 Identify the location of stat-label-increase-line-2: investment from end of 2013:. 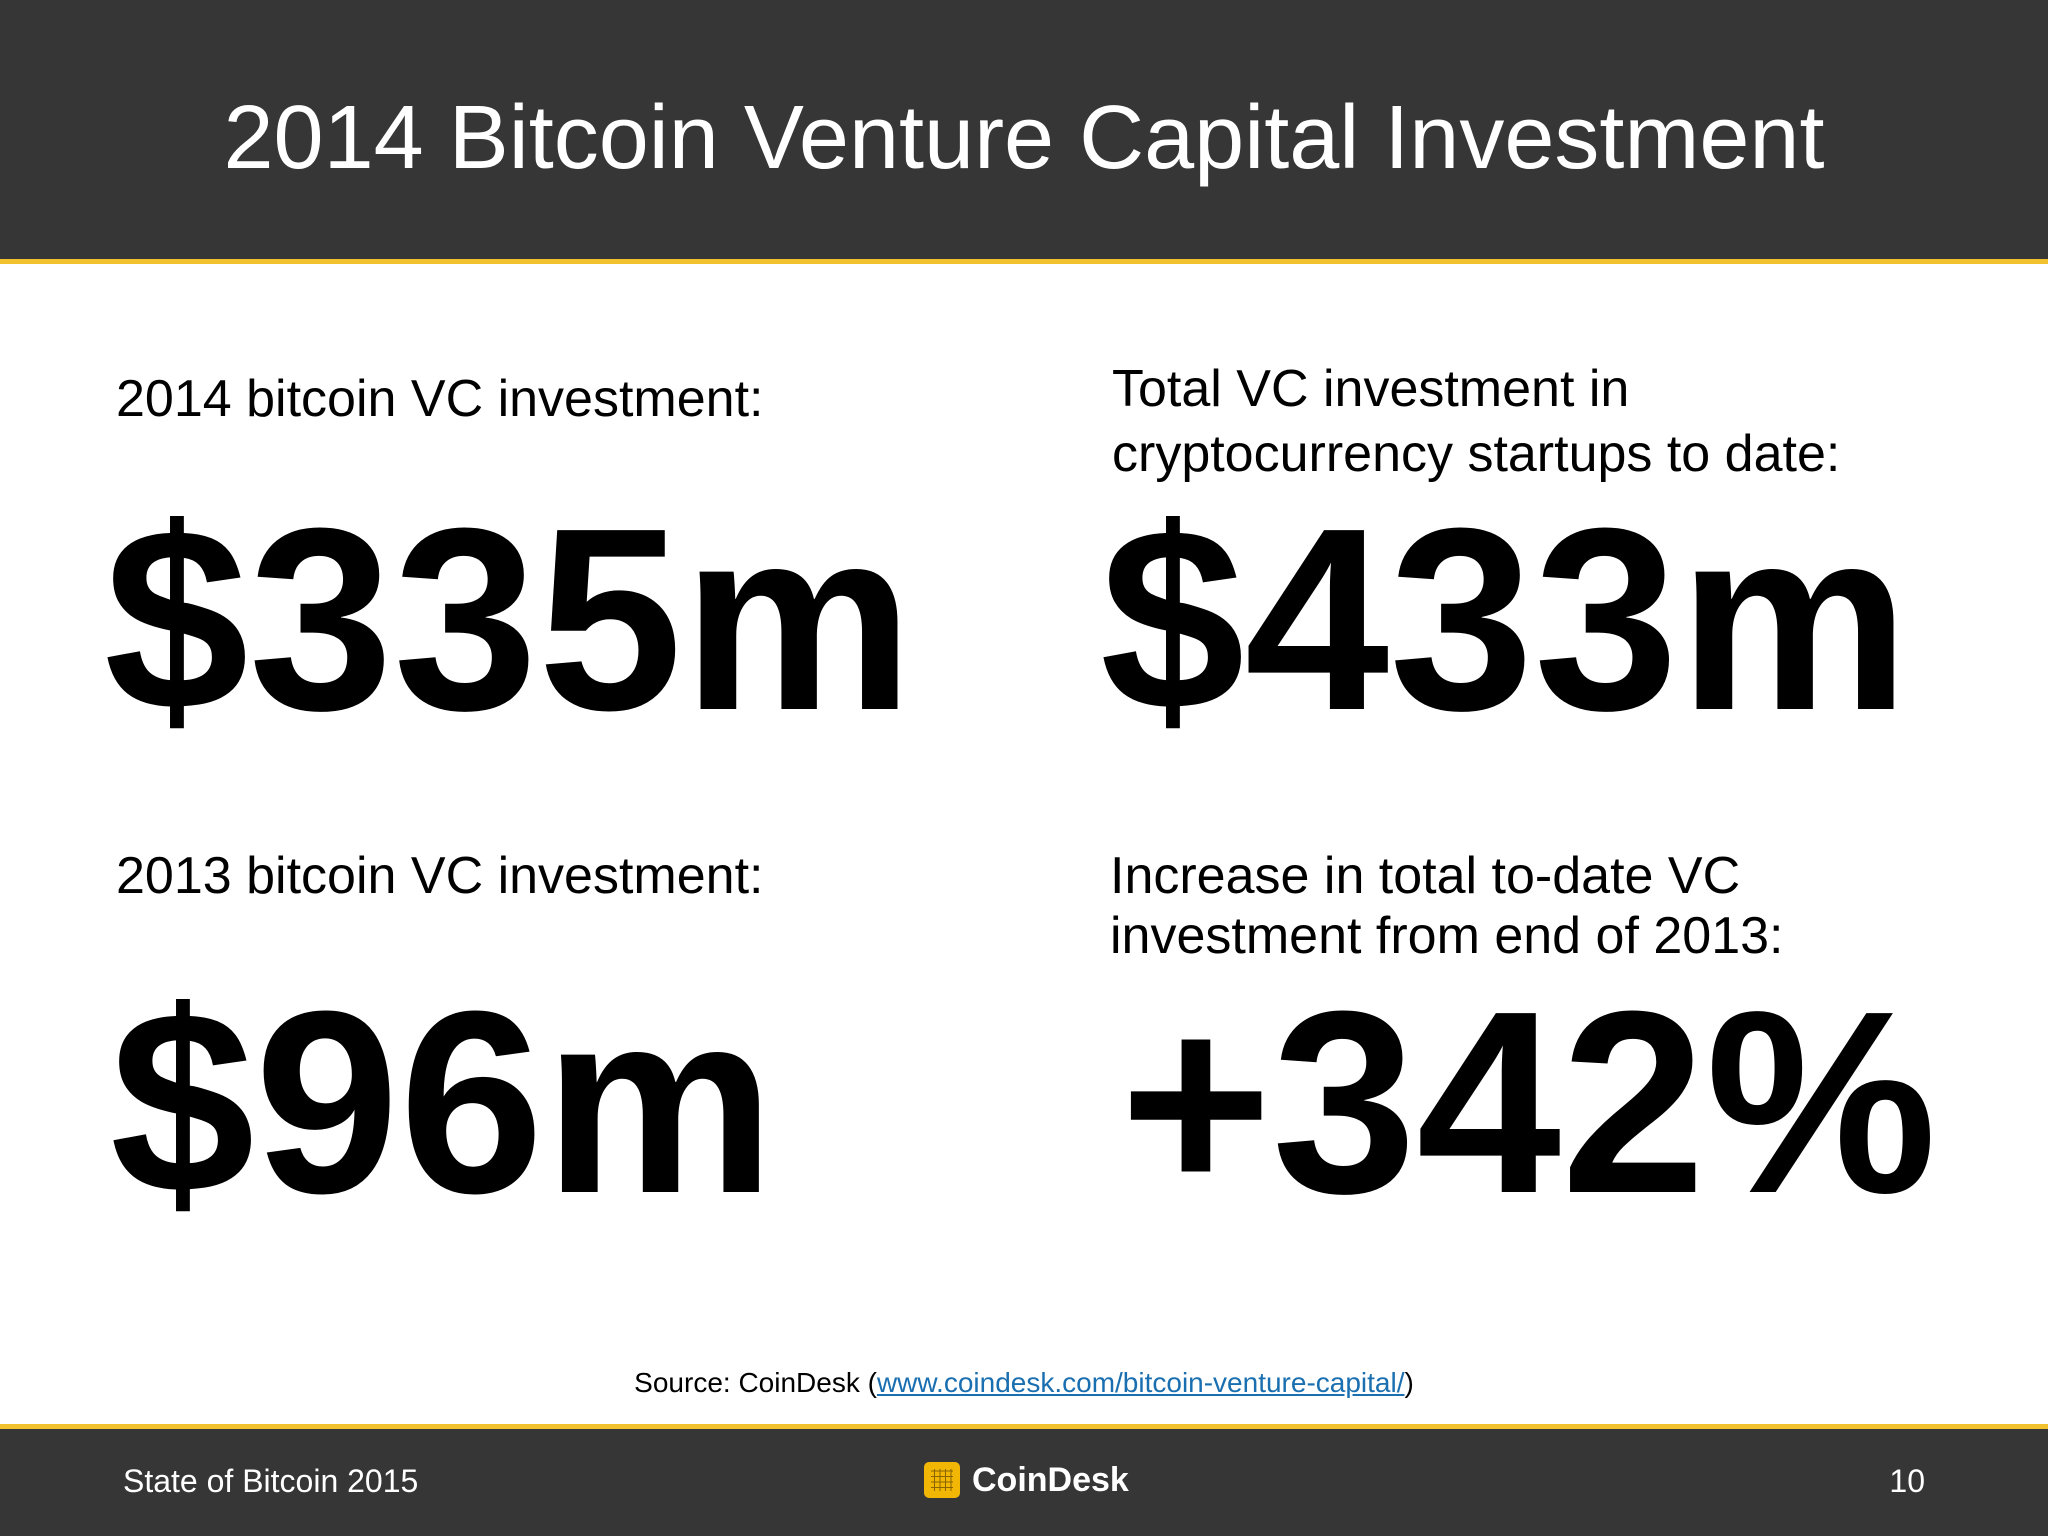
(1447, 936).